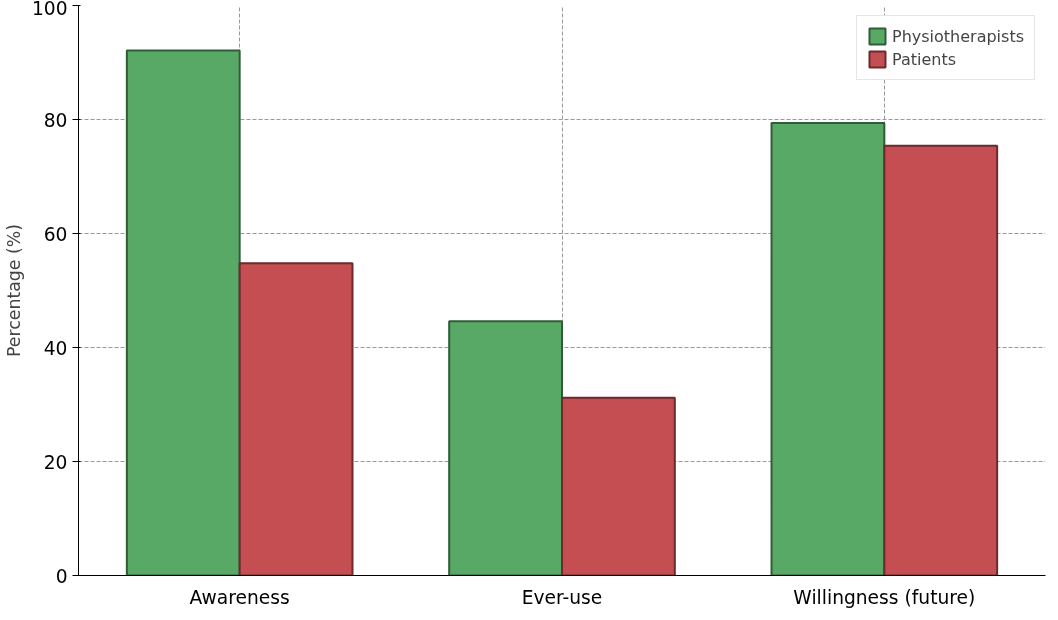 This screenshot has width=1058, height=620. What do you see at coordinates (49, 9) in the screenshot?
I see `y-tick-label: 100` at bounding box center [49, 9].